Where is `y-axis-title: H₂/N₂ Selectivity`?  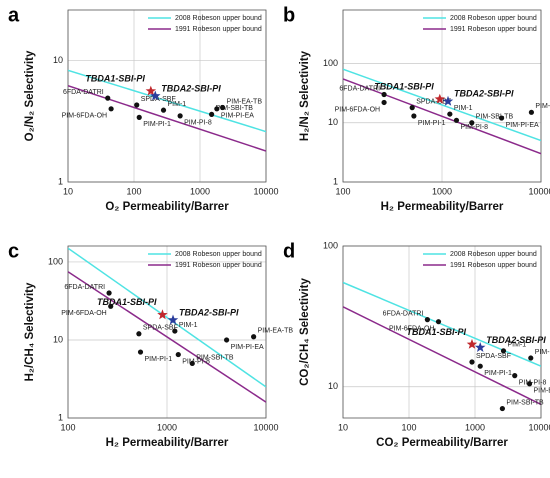 y-axis-title: H₂/N₂ Selectivity is located at coordinates (305, 95).